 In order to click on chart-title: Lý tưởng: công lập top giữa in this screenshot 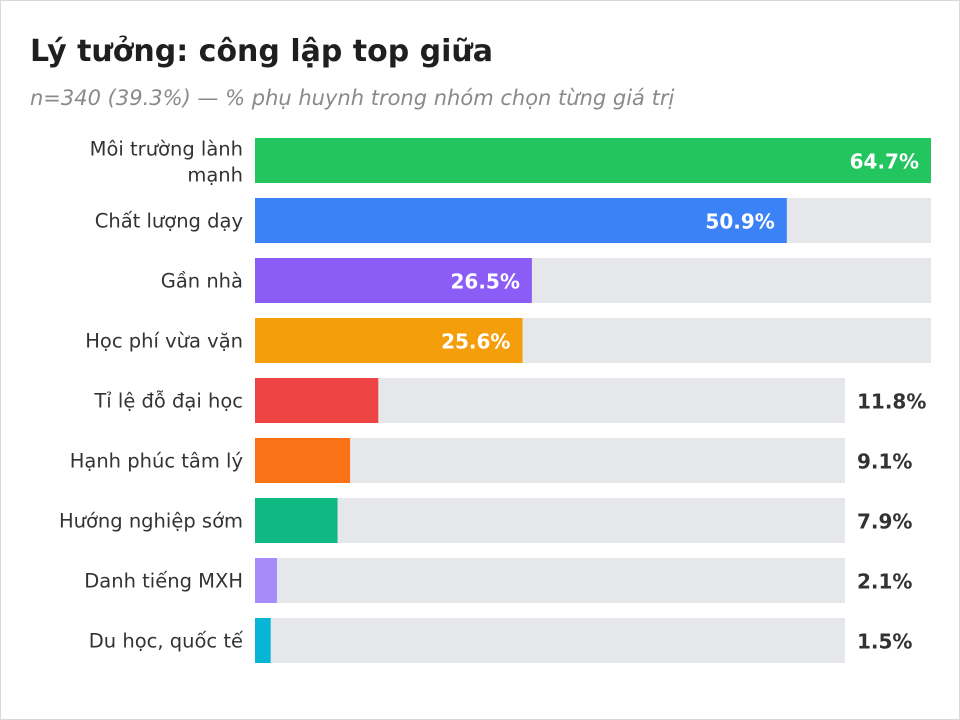, I will do `click(262, 51)`.